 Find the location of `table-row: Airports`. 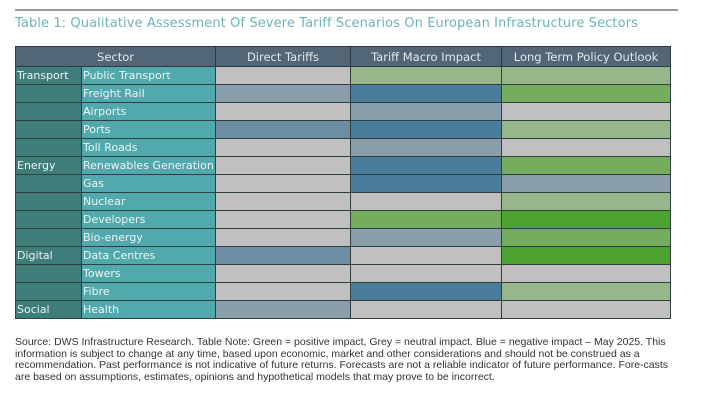

table-row: Airports is located at coordinates (343, 111).